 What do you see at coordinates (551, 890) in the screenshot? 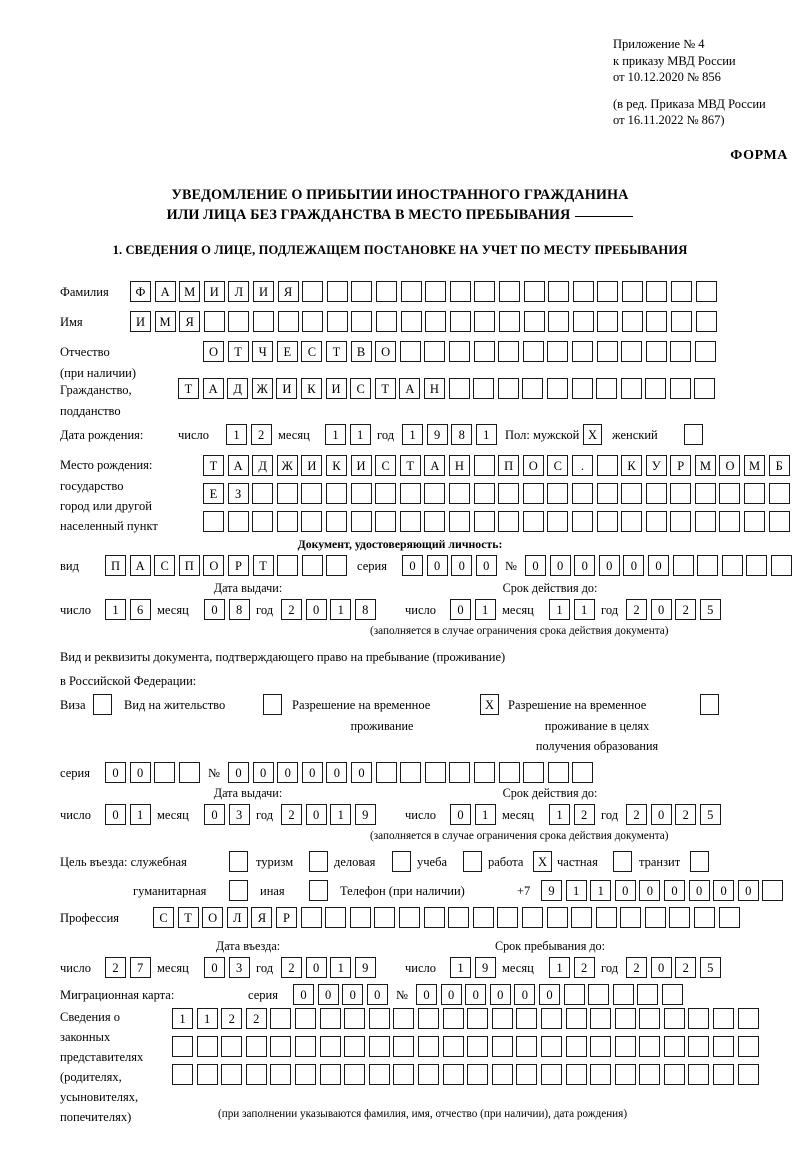
I see `phone-cell: 9` at bounding box center [551, 890].